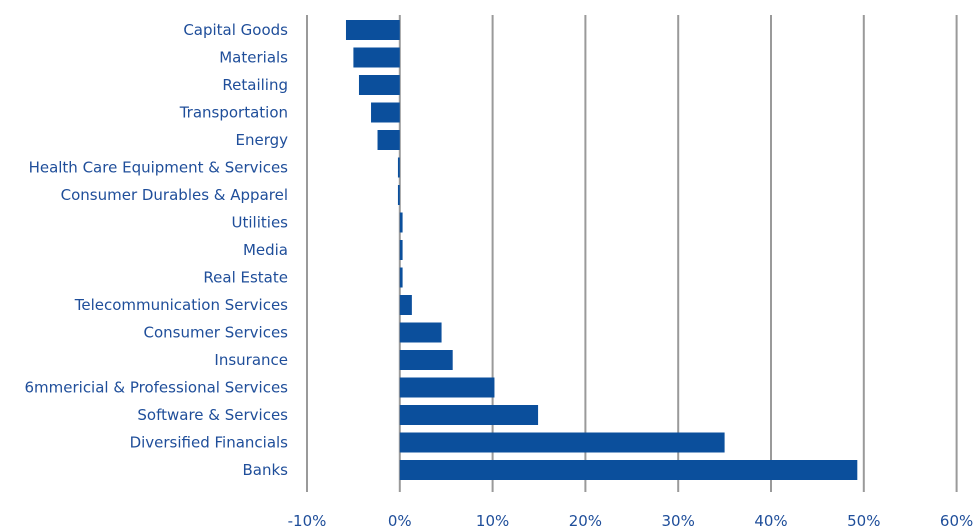 The width and height of the screenshot is (976, 531). I want to click on category-label: Real Estate, so click(245, 278).